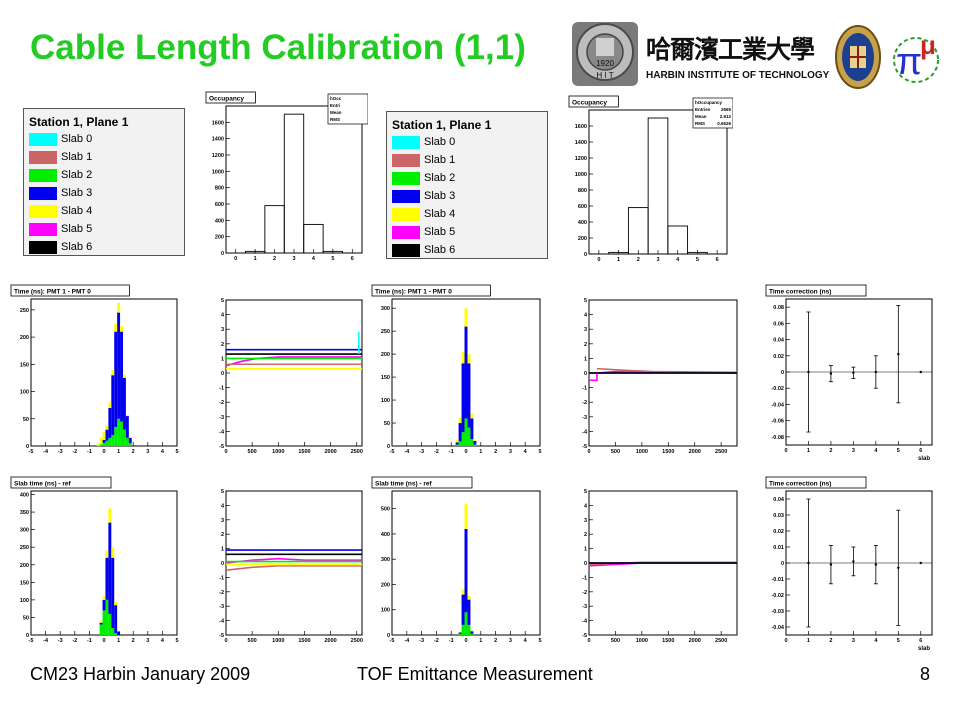 Image resolution: width=960 pixels, height=720 pixels. Describe the element at coordinates (778, 308) in the screenshot. I see `y-tick-label: 0.08` at that location.